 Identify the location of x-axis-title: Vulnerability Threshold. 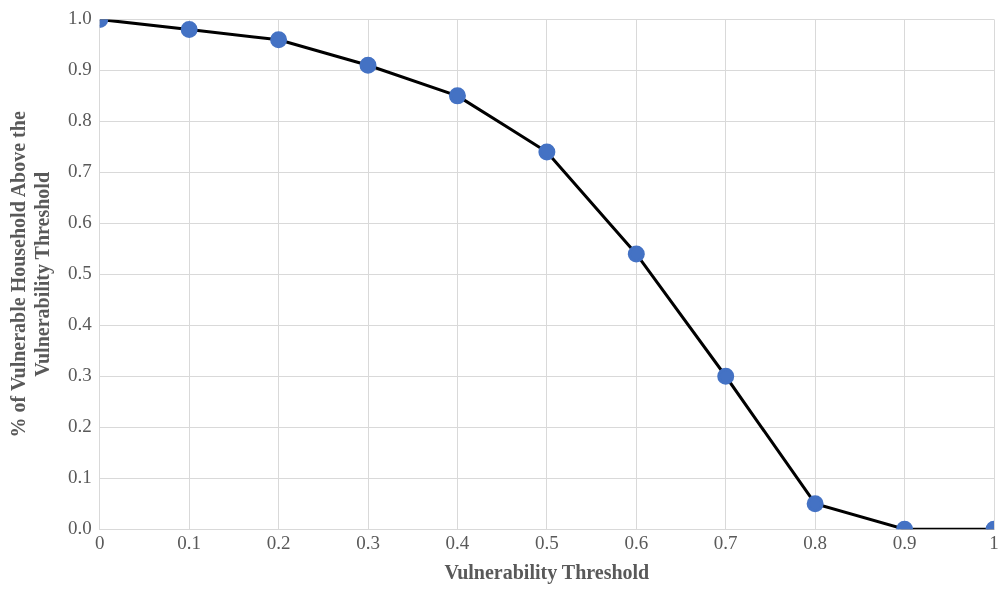
(547, 573).